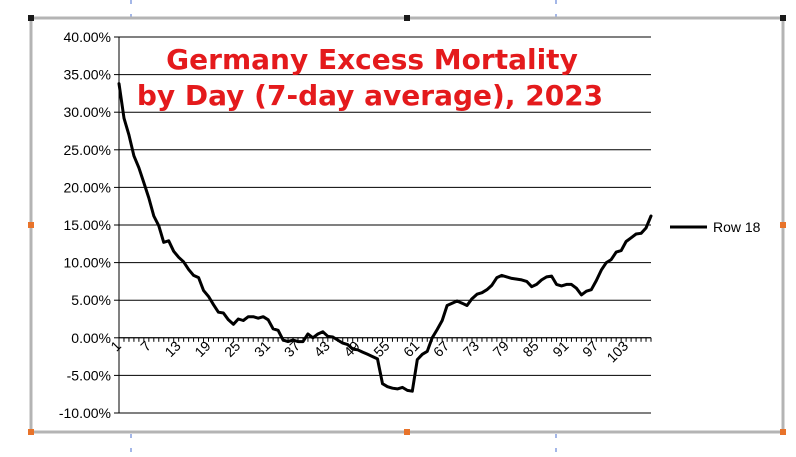 The width and height of the screenshot is (796, 457). I want to click on resize-handle-top-right, so click(783, 18).